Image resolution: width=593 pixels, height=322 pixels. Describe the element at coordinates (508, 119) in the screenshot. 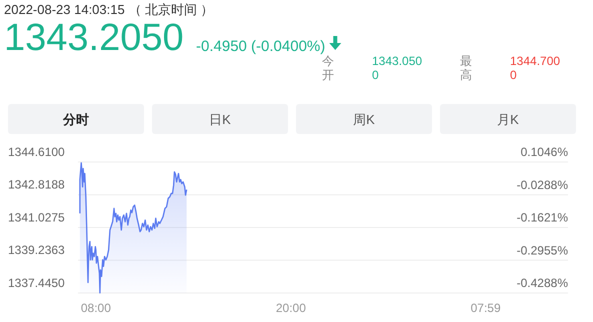

I see `text: 月K` at that location.